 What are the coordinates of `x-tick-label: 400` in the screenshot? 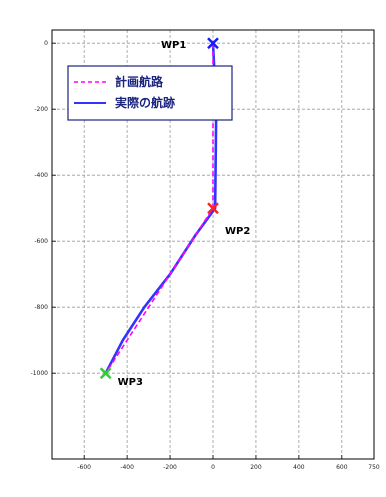 It's located at (299, 467).